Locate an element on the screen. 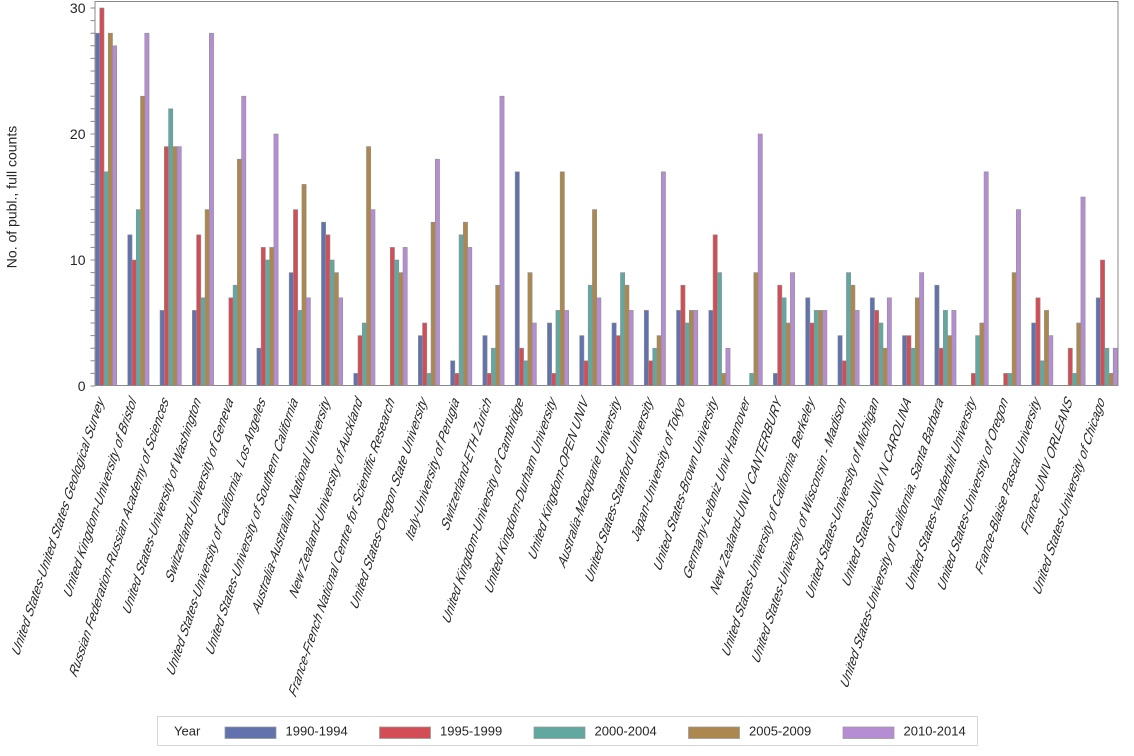 Image resolution: width=1134 pixels, height=756 pixels. svg-text: No. of publ., full counts is located at coordinates (12, 197).